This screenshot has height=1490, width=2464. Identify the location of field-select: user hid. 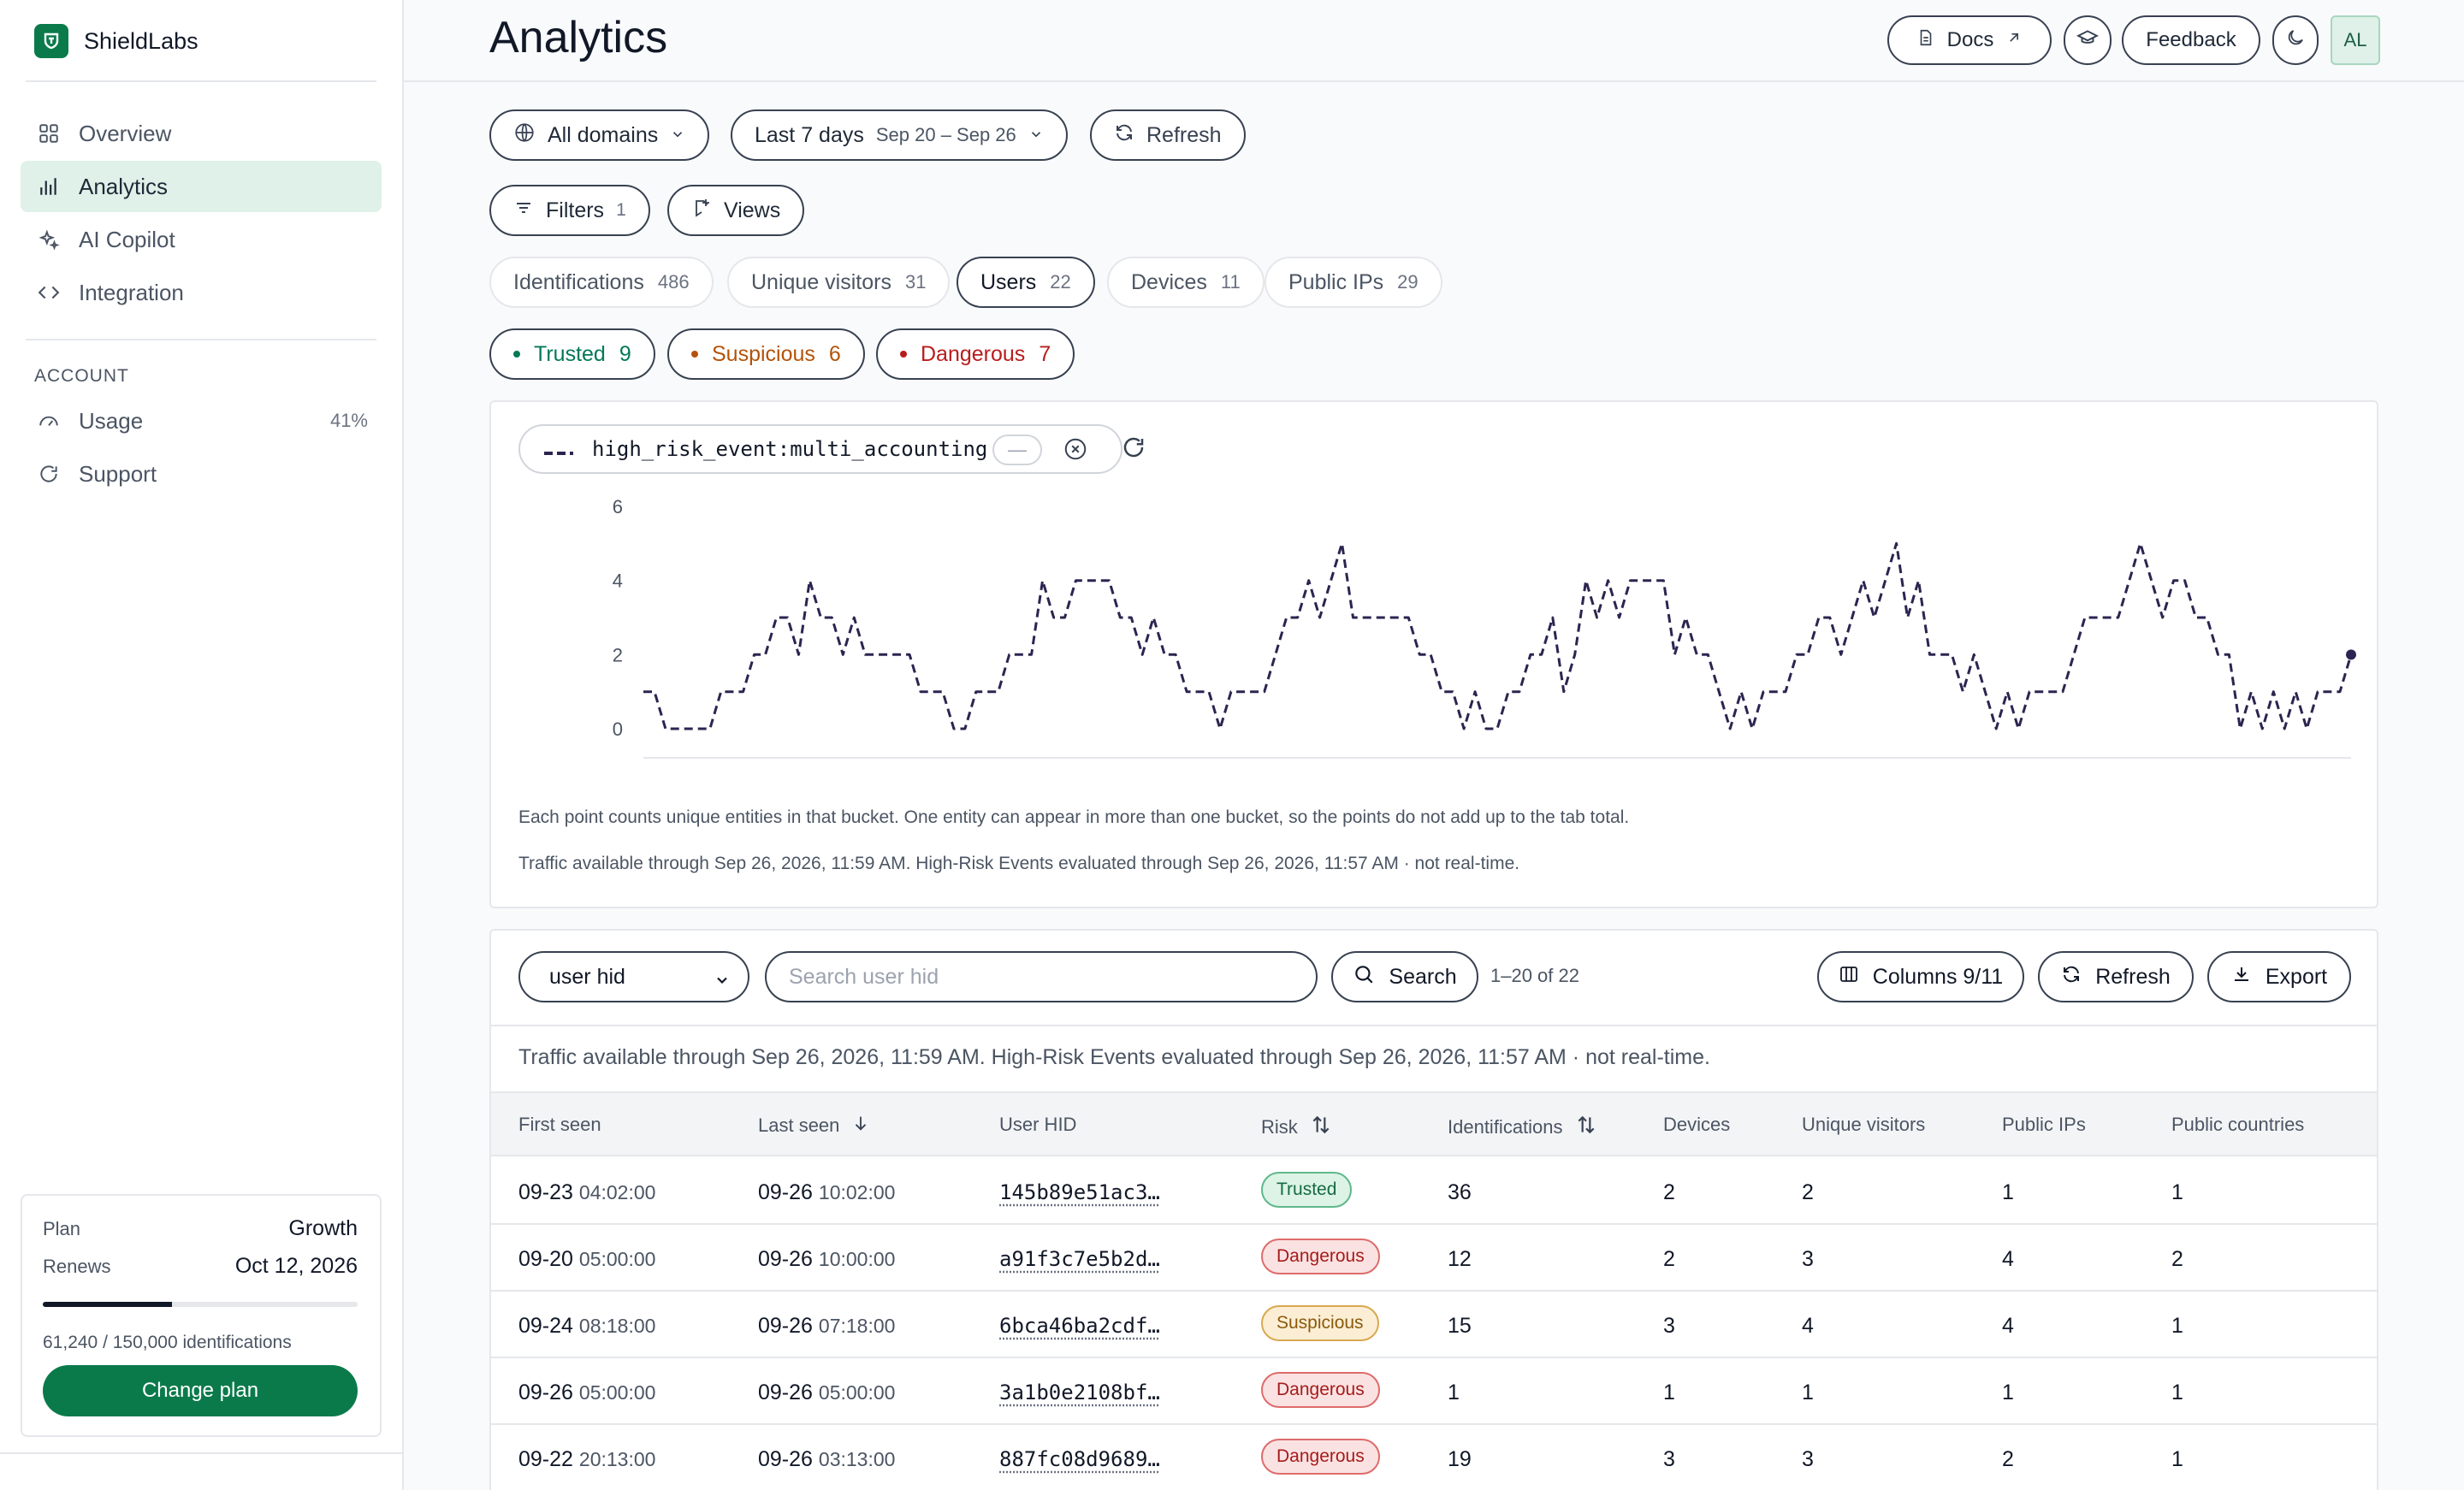
(633, 976).